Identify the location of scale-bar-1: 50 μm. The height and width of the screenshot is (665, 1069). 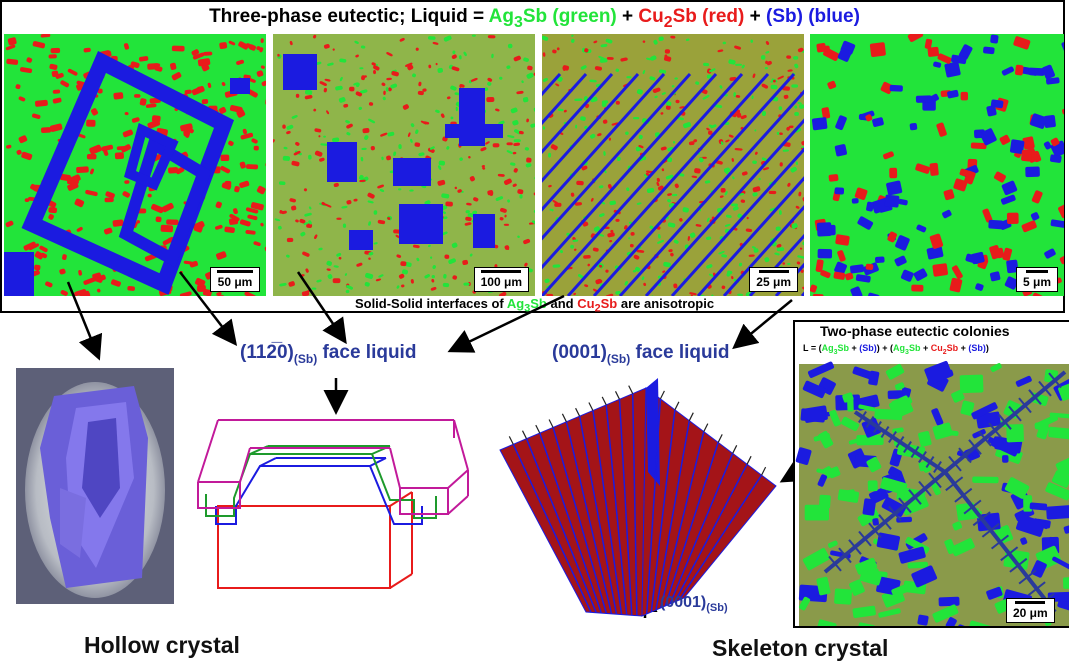
(235, 279).